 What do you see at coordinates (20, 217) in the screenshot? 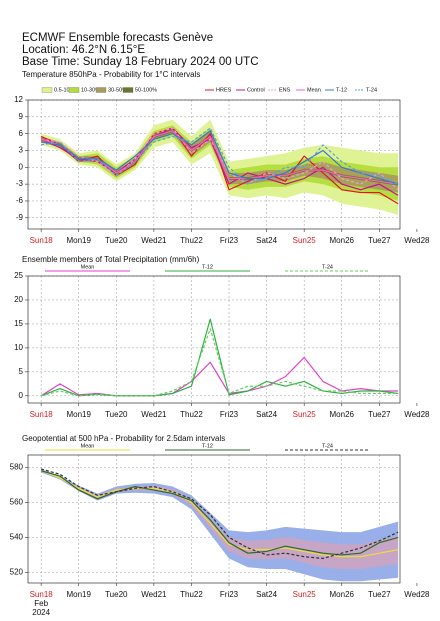
I see `y-tick-label: -9` at bounding box center [20, 217].